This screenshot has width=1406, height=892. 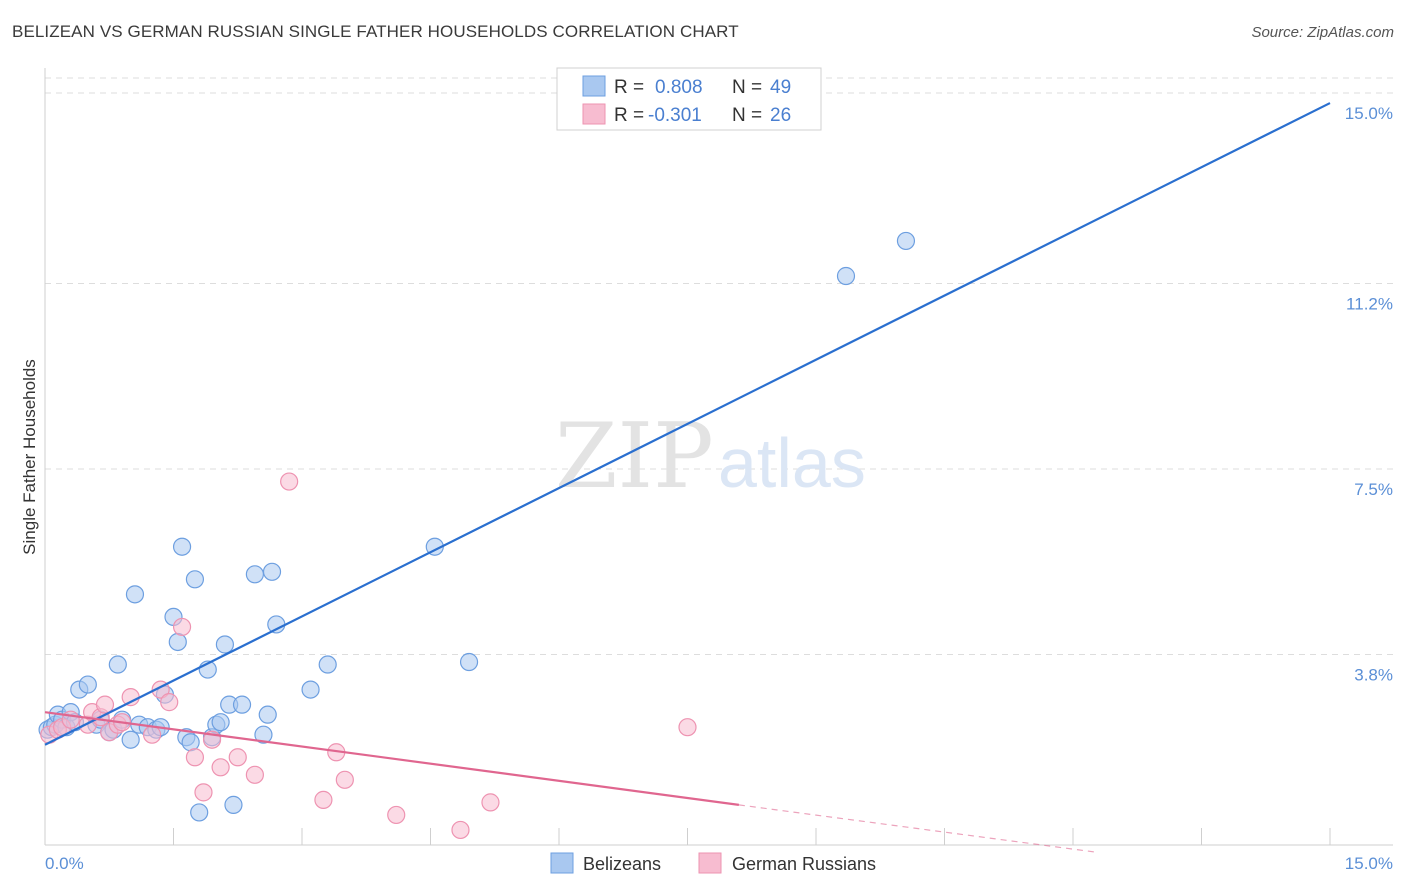 I want to click on y-tick-label: 3.8%, so click(x=1373, y=675).